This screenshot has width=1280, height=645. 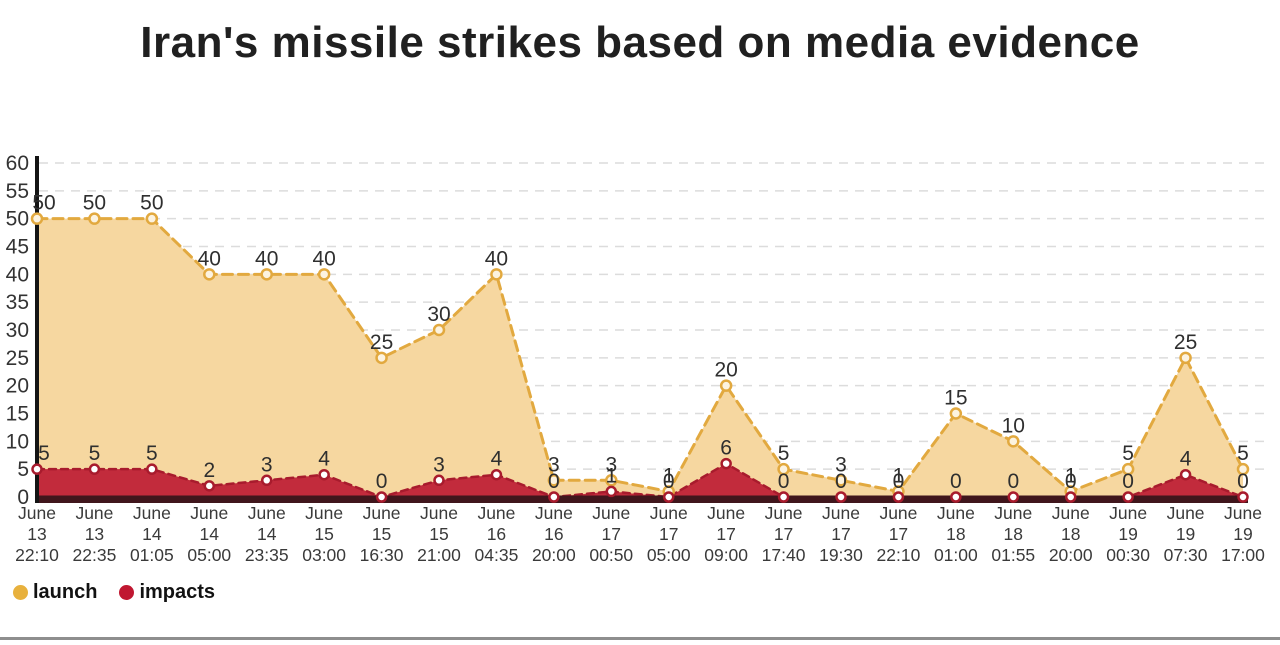 I want to click on launch-value-label: 5, so click(x=1243, y=453).